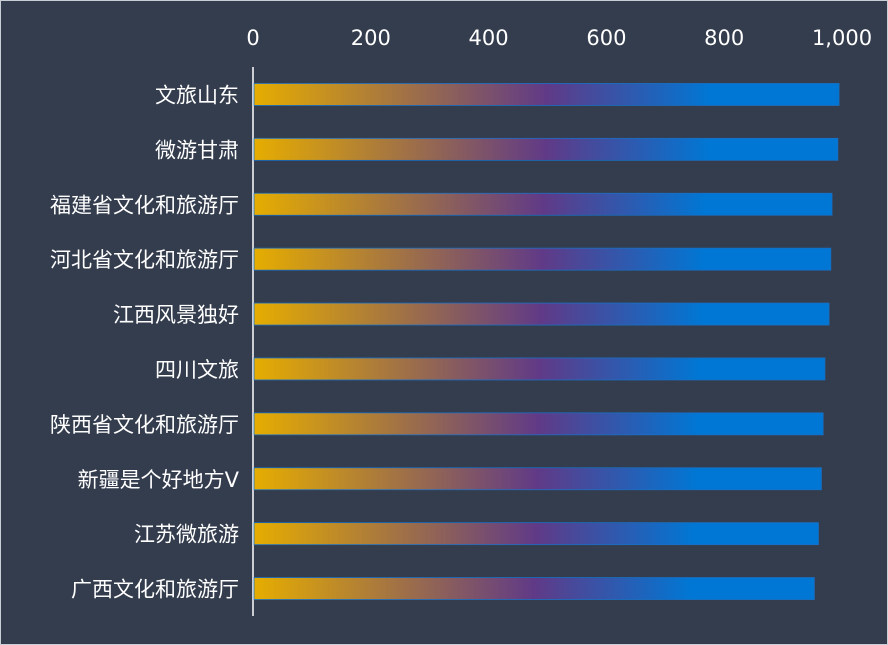 The width and height of the screenshot is (888, 645). Describe the element at coordinates (842, 38) in the screenshot. I see `x-tick-label: 1,000` at that location.